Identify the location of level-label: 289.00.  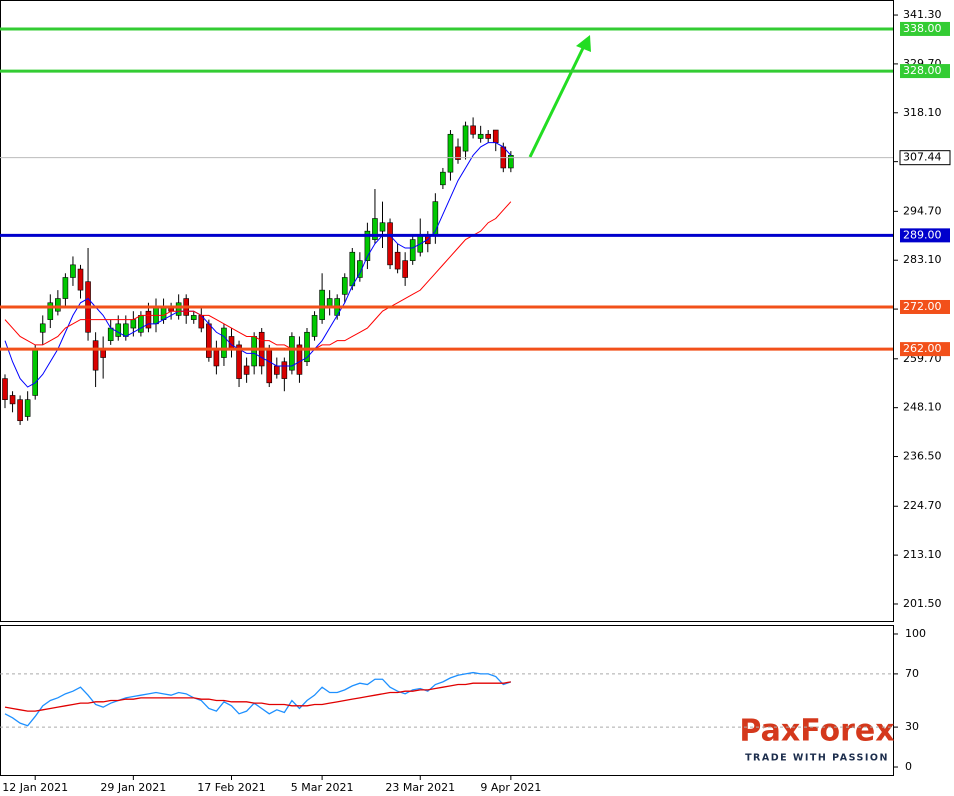
(922, 234).